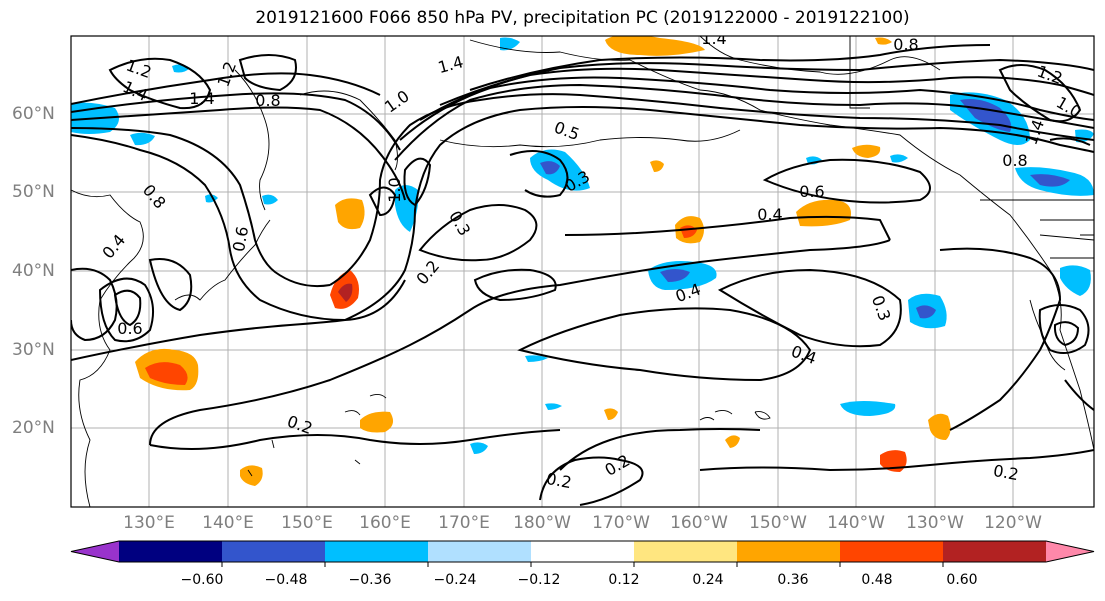 The height and width of the screenshot is (601, 1105). What do you see at coordinates (539, 580) in the screenshot?
I see `colorbar-tick-label: −0.12` at bounding box center [539, 580].